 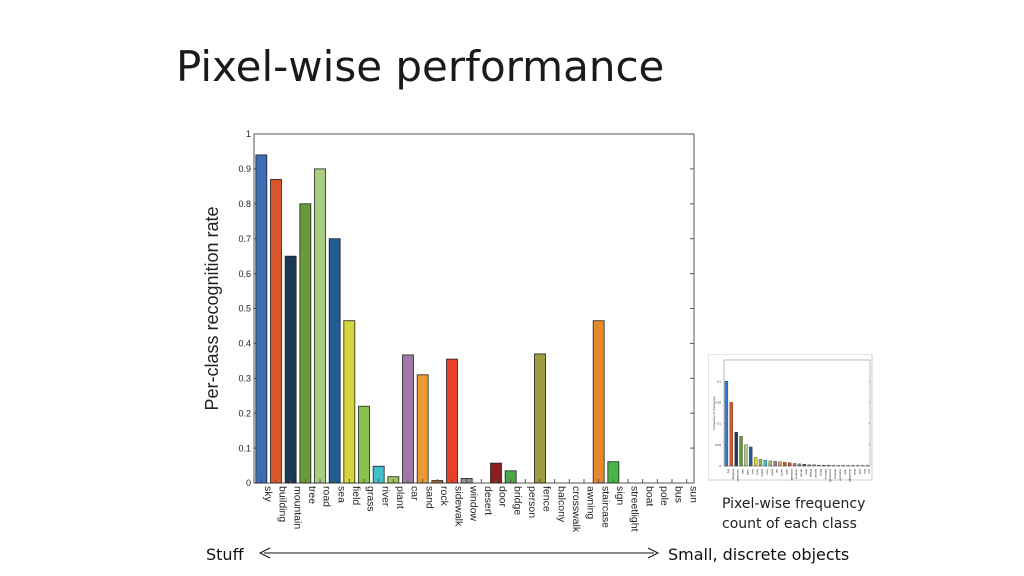 What do you see at coordinates (540, 418) in the screenshot?
I see `bar-fence` at bounding box center [540, 418].